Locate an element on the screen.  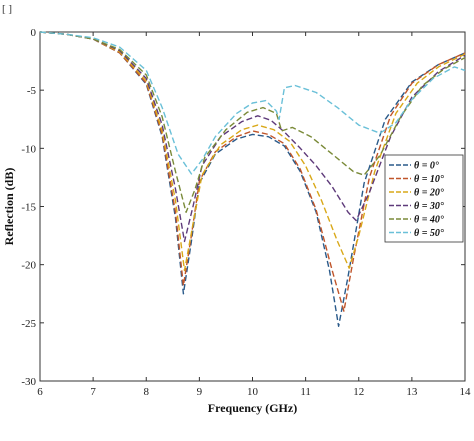
x-axis-title: Frequency (GHz) is located at coordinates (252, 408).